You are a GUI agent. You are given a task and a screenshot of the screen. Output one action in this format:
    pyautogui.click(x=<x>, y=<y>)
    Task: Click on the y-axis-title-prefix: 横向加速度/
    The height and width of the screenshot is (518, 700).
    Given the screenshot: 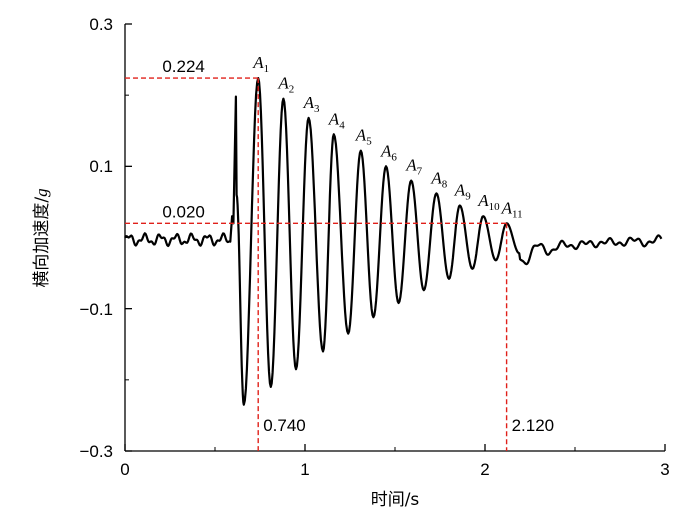 What is the action you would take?
    pyautogui.click(x=42, y=242)
    